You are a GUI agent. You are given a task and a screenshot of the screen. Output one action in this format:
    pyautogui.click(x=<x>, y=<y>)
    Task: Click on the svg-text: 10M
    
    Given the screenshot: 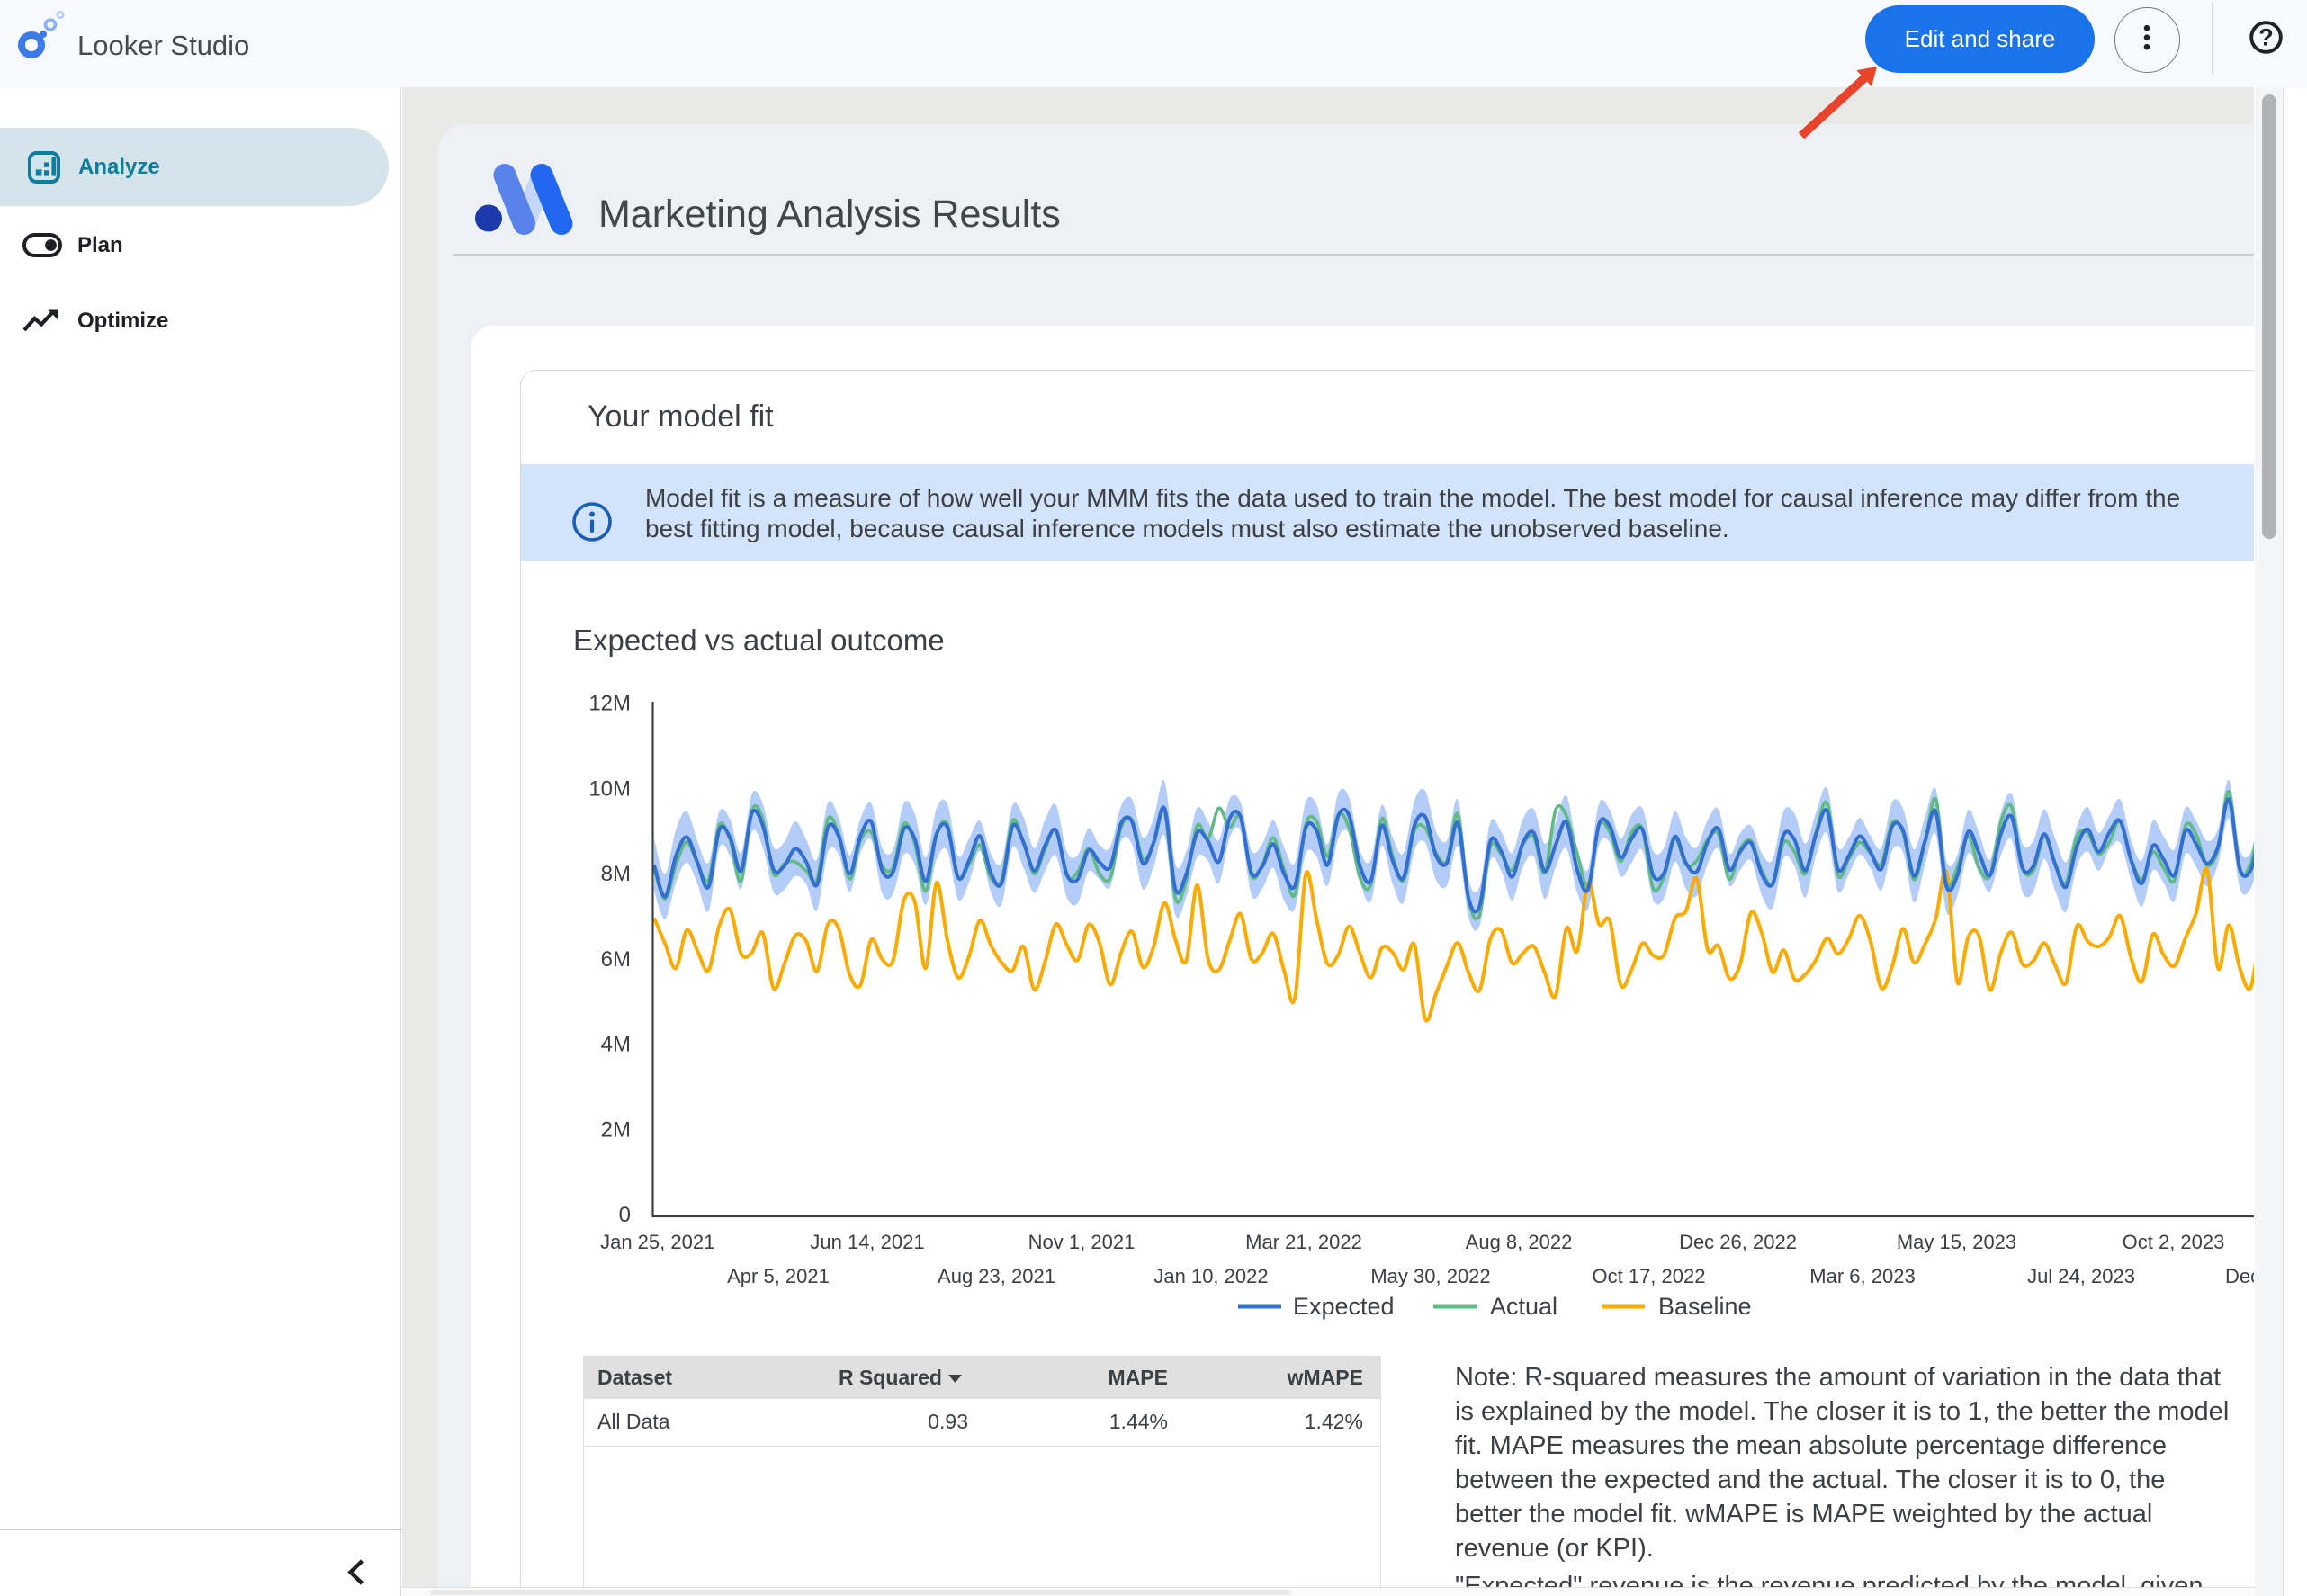 What is the action you would take?
    pyautogui.click(x=609, y=788)
    